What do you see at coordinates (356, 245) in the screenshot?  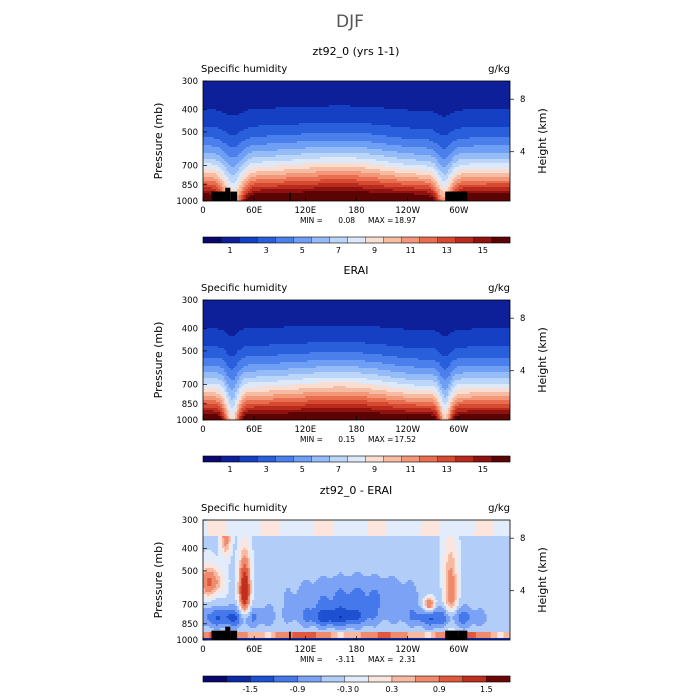 I see `colorbar: 1 3 5 7 9 11 13 15` at bounding box center [356, 245].